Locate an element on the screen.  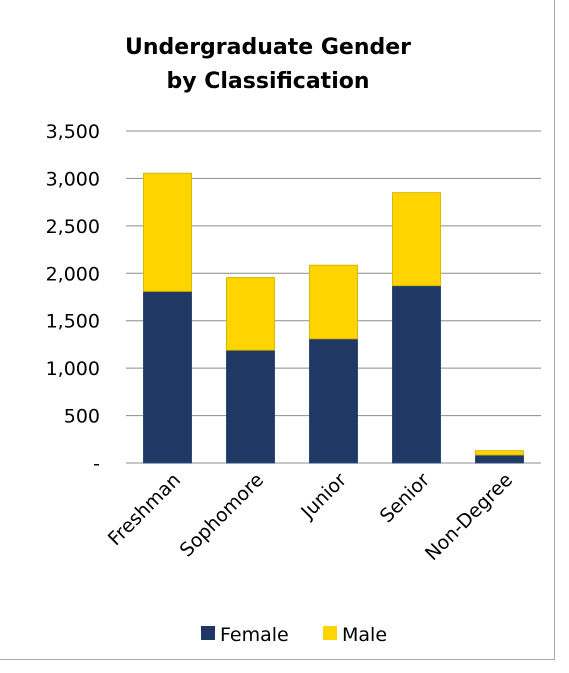
y-tick-label: 3,000 is located at coordinates (73, 179).